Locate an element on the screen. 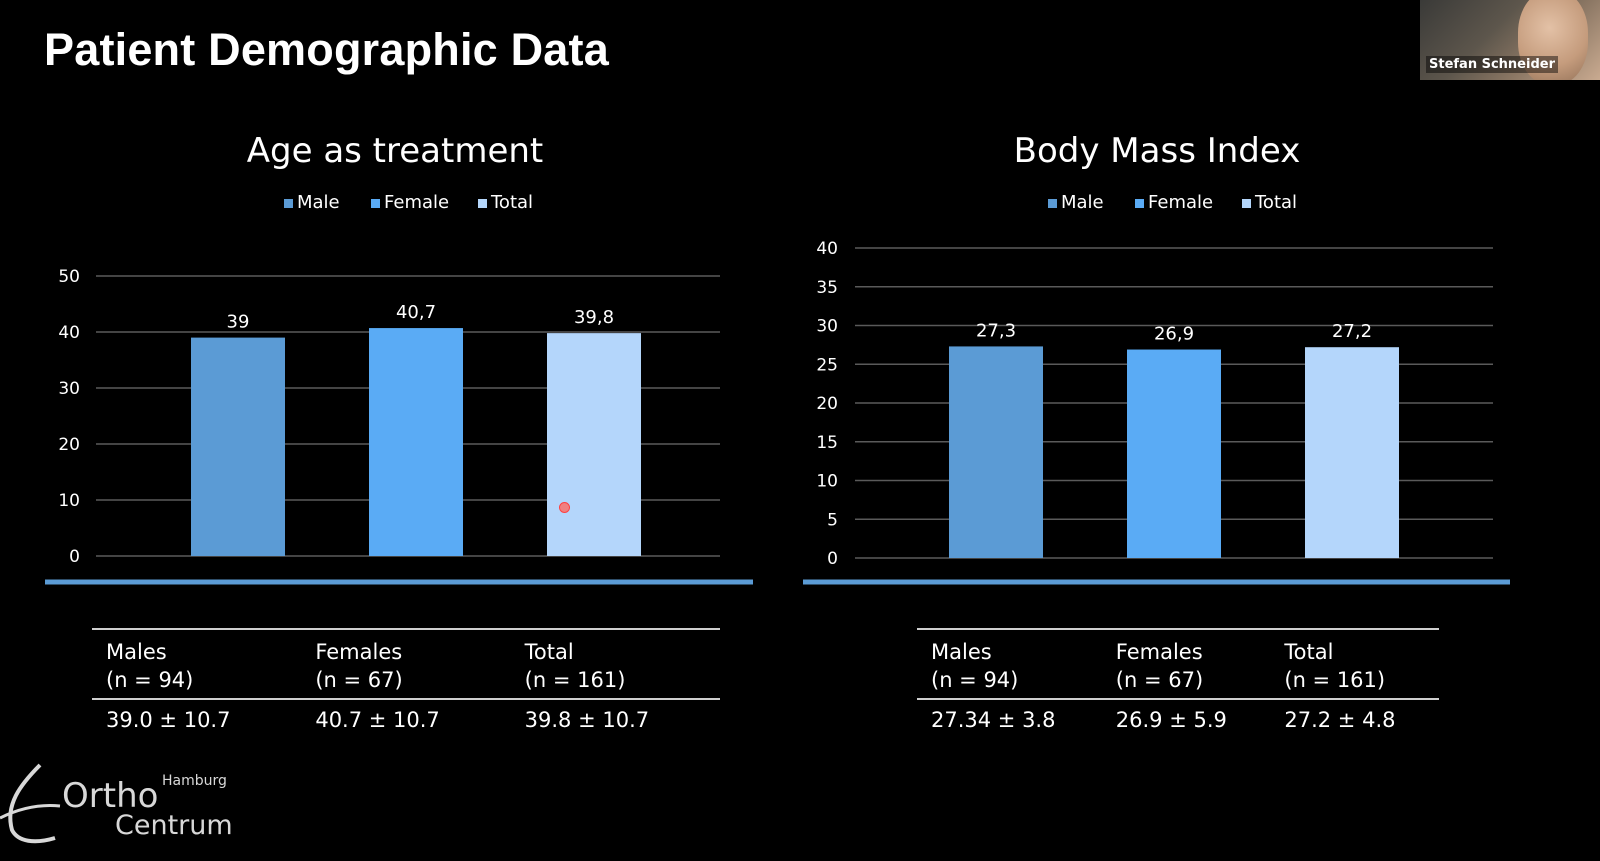 Image resolution: width=1600 pixels, height=861 pixels. bmi-bar-male is located at coordinates (996, 452).